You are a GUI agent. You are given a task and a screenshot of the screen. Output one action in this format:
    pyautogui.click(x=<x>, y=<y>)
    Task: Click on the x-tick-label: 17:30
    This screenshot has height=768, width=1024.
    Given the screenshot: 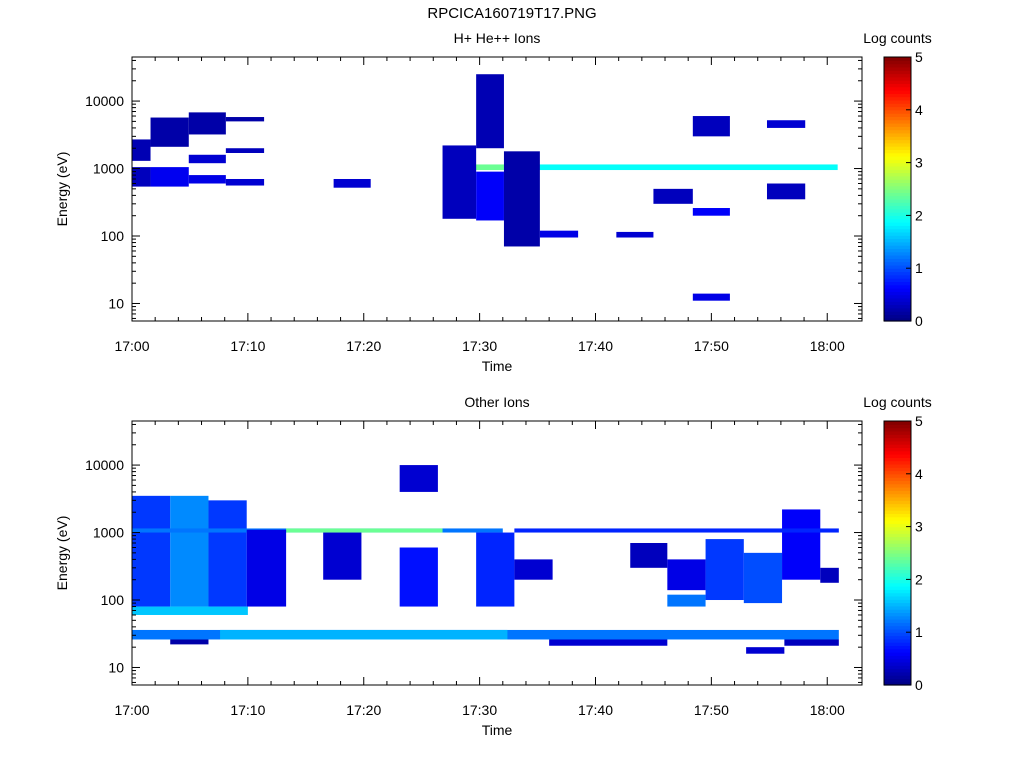 What is the action you would take?
    pyautogui.click(x=479, y=710)
    